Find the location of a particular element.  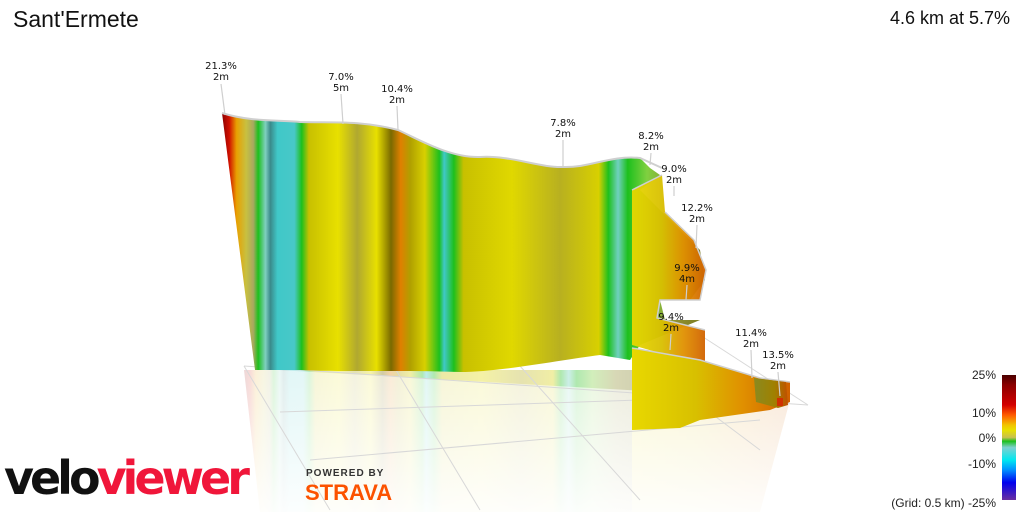

legend-label-25: 25% is located at coordinates (983, 375).